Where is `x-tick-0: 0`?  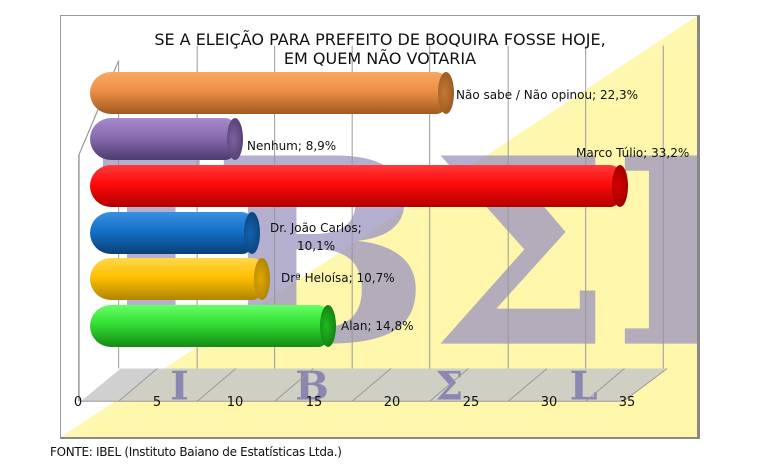
x-tick-0: 0 is located at coordinates (78, 402).